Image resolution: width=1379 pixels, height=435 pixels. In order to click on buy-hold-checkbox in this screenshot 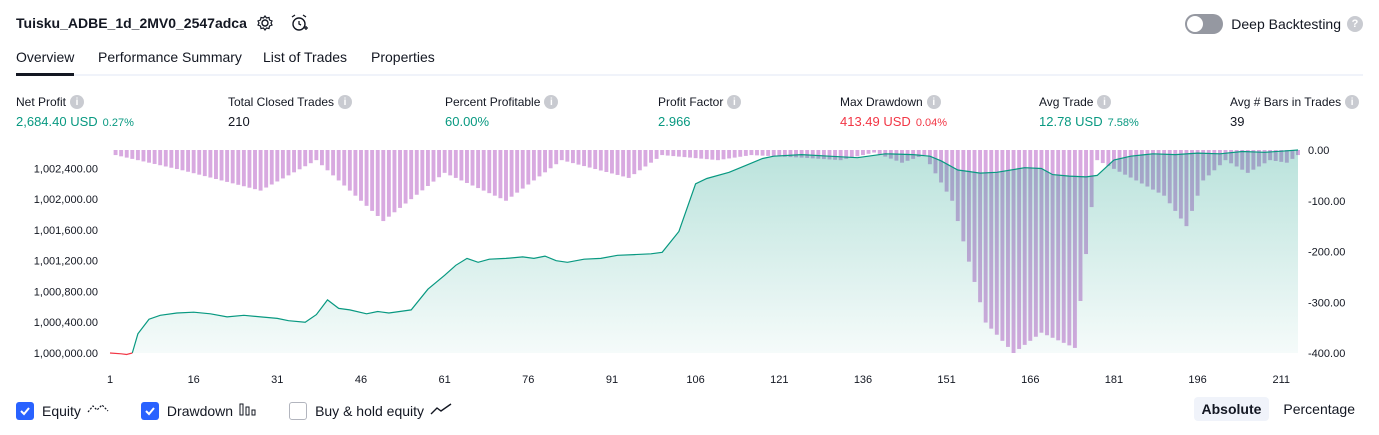, I will do `click(298, 411)`.